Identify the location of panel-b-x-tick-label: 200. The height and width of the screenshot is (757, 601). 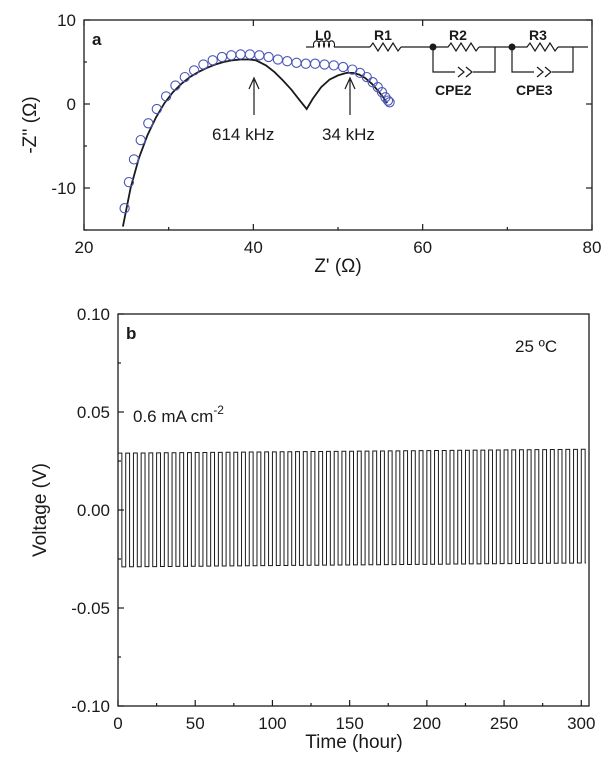
(427, 723).